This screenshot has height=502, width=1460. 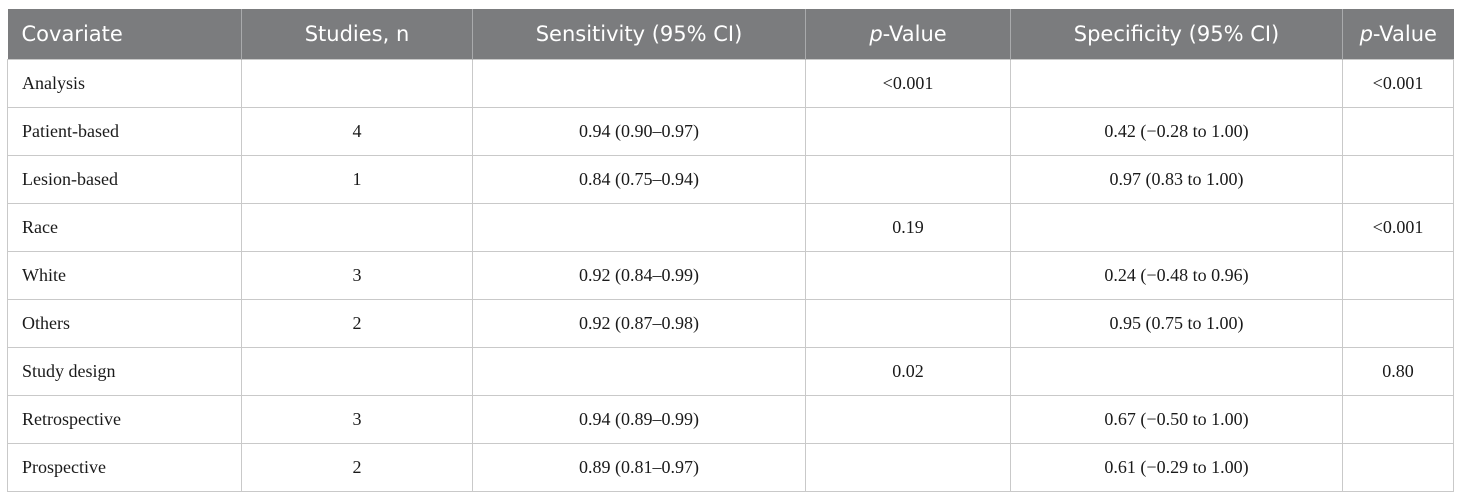 I want to click on cell-p-sensitivity: <0.001, so click(x=908, y=83).